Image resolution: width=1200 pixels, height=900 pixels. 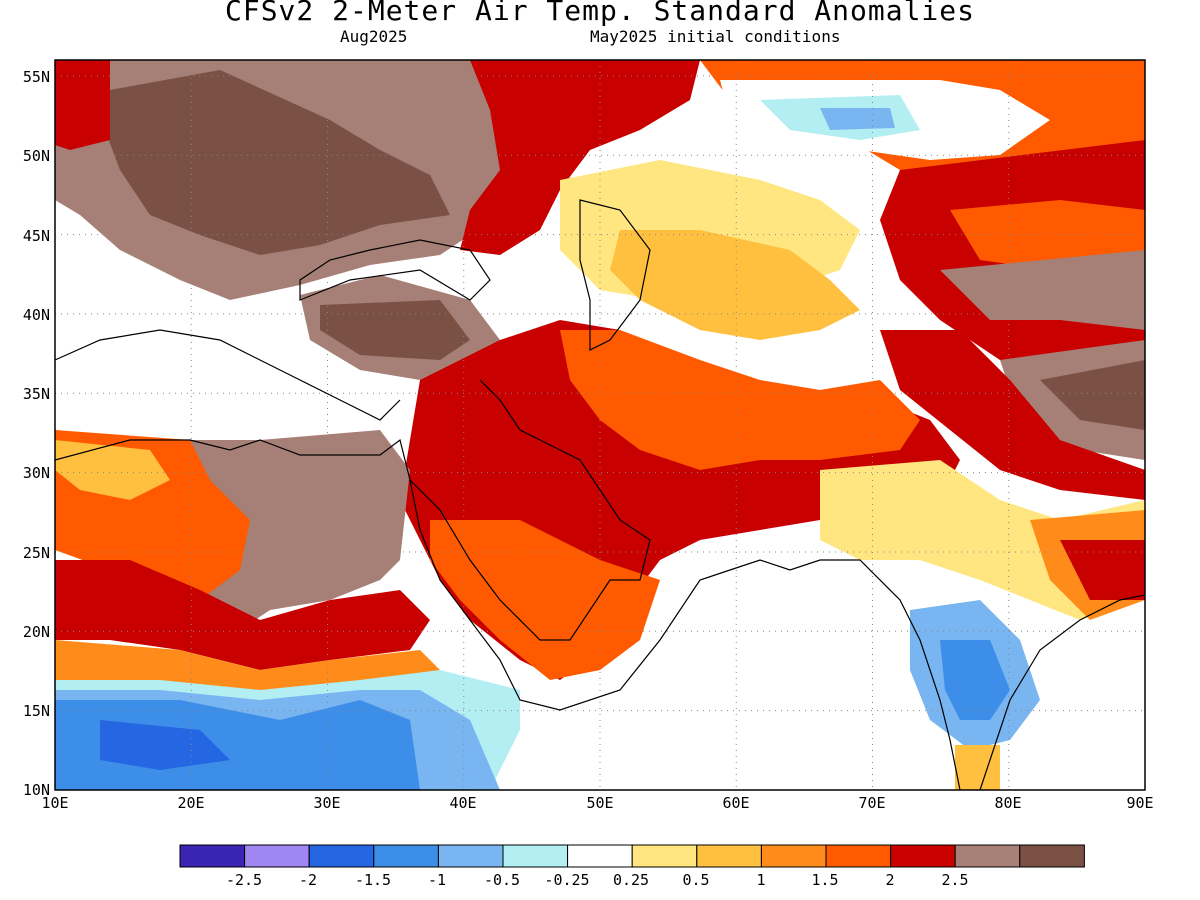 What do you see at coordinates (36, 77) in the screenshot?
I see `lat-tick: 55N` at bounding box center [36, 77].